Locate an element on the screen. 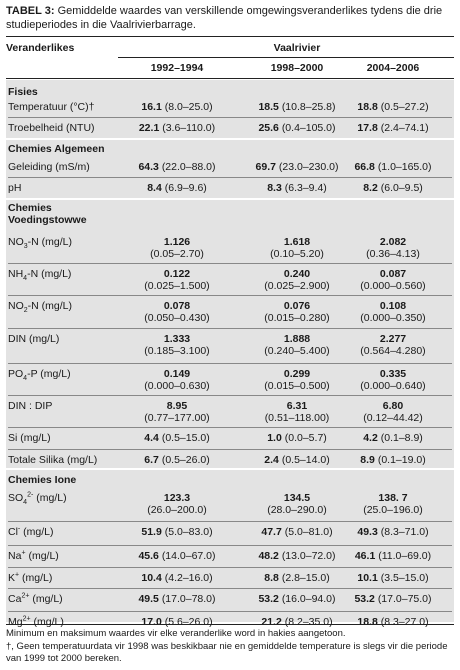  section-title: Fisies is located at coordinates (23, 92).